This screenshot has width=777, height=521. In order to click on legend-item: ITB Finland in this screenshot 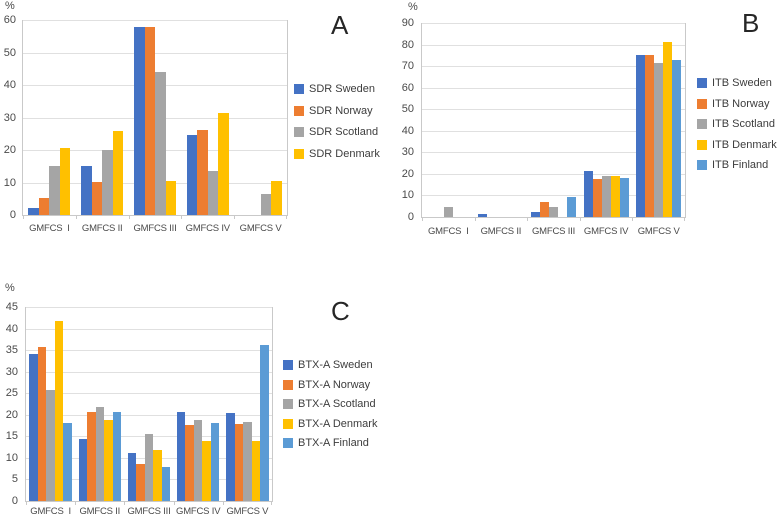, I will do `click(732, 165)`.